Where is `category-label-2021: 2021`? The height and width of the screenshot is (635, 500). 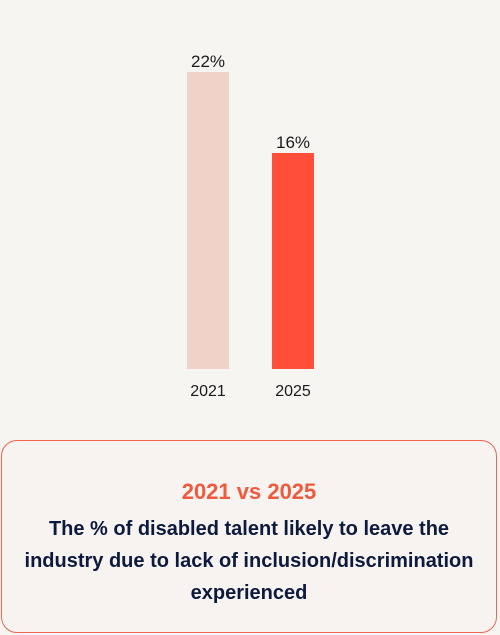
category-label-2021: 2021 is located at coordinates (208, 391).